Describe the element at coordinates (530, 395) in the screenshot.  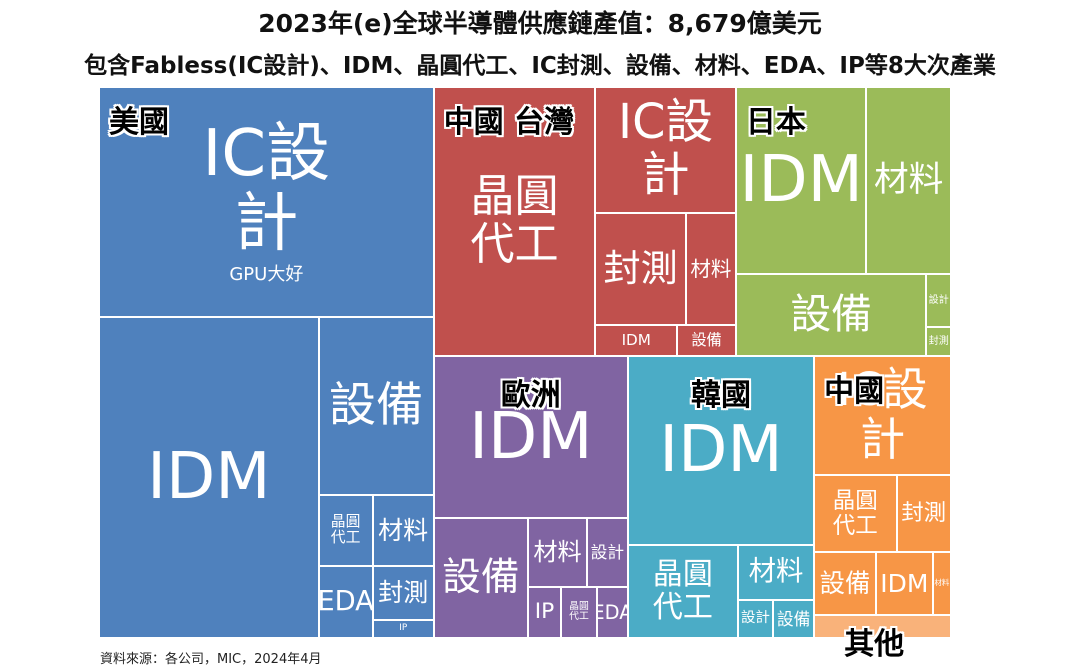
I see `group-label: 歐洲` at that location.